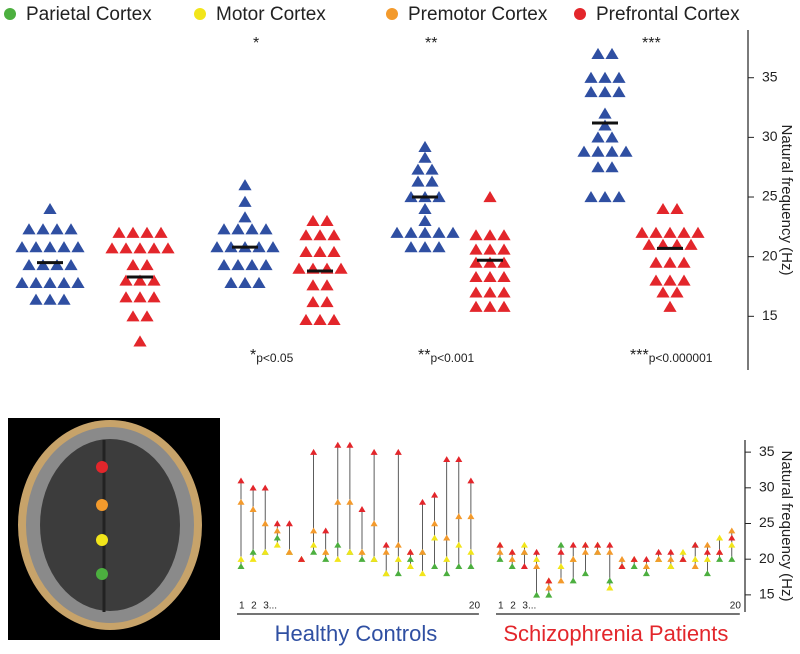  I want to click on significance-note: ***p<0.000001, so click(671, 356).